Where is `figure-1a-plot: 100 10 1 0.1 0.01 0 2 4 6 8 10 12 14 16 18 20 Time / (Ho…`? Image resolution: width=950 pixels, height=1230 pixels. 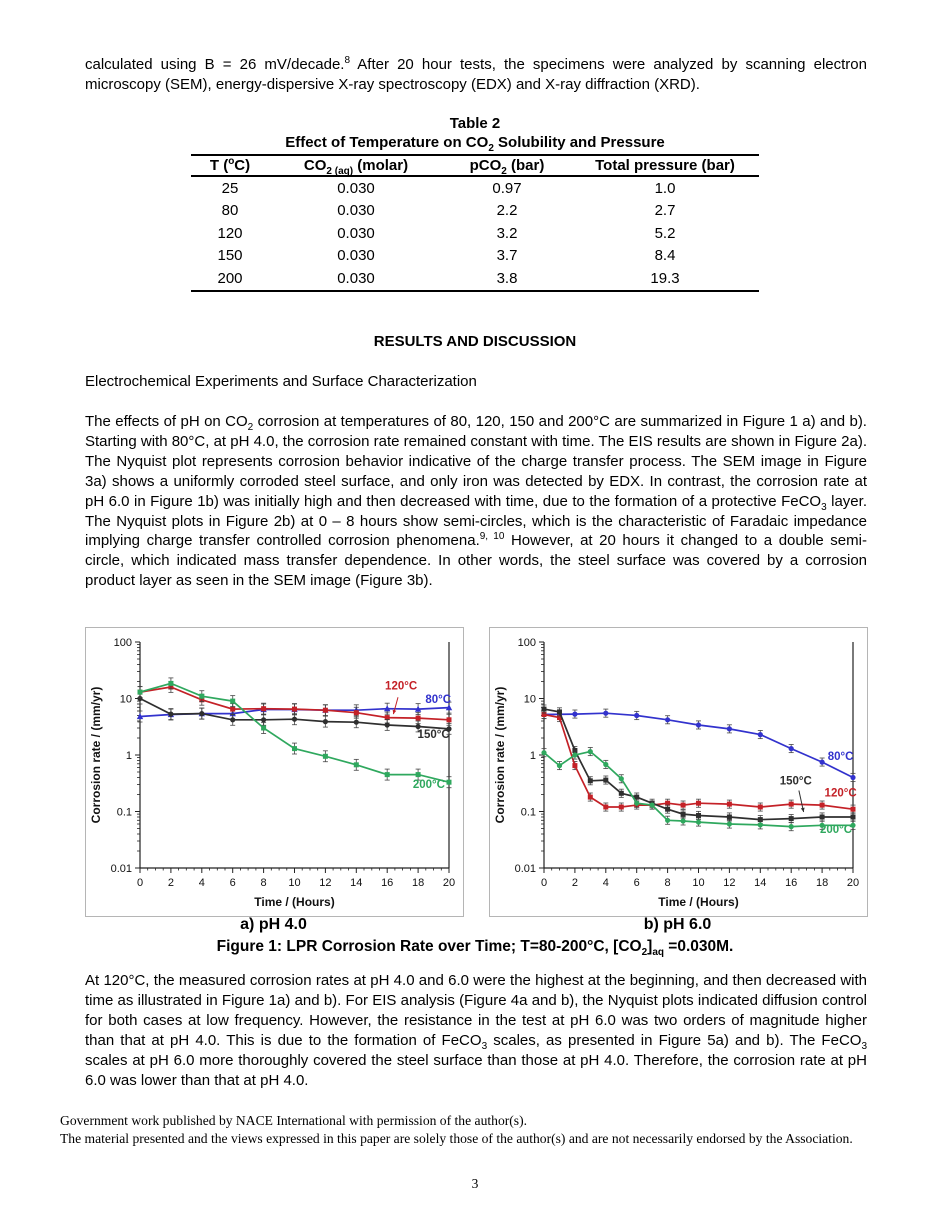 figure-1a-plot: 100 10 1 0.1 0.01 0 2 4 6 8 10 12 14 16 18 20 Time / (Ho… is located at coordinates (272, 773).